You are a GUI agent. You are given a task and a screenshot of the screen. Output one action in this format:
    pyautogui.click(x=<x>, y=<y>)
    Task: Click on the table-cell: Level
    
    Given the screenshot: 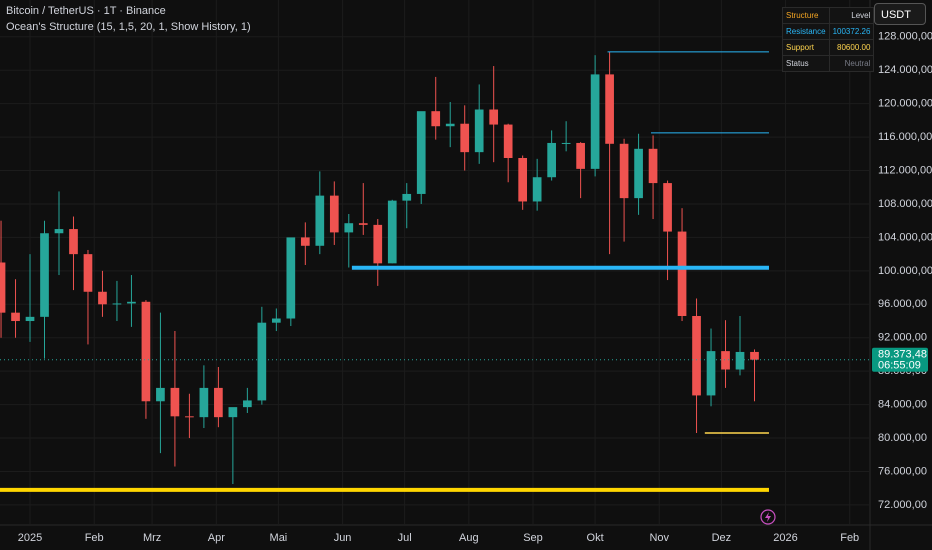 What is the action you would take?
    pyautogui.click(x=851, y=15)
    